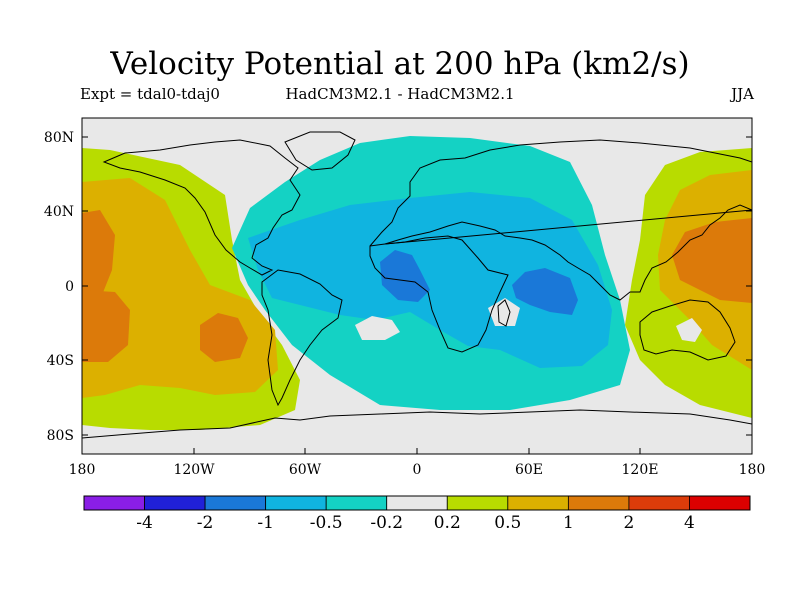  I want to click on colorbar-label: 4, so click(689, 523).